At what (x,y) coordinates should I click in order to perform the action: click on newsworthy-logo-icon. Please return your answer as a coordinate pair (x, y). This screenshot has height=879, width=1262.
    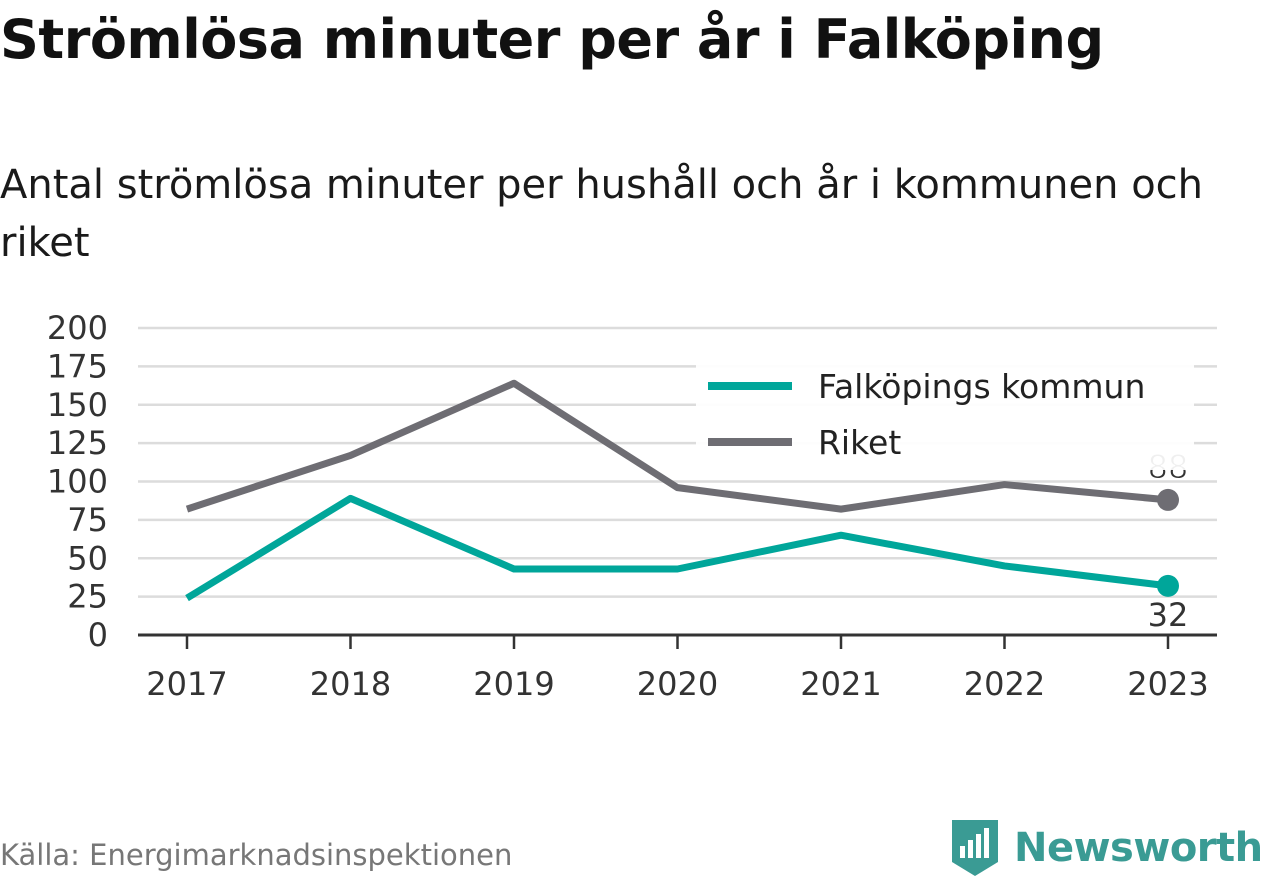
    Looking at the image, I should click on (975, 848).